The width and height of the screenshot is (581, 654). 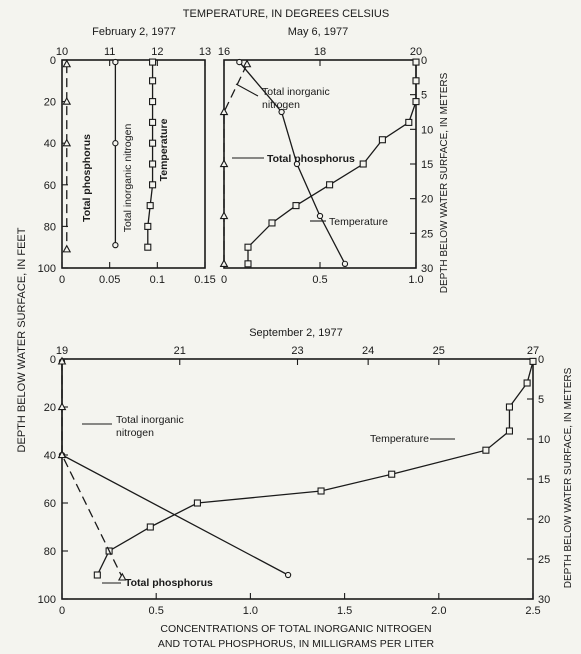 I want to click on panel-c-label-nitrogen-1: Total inorganic, so click(x=150, y=420).